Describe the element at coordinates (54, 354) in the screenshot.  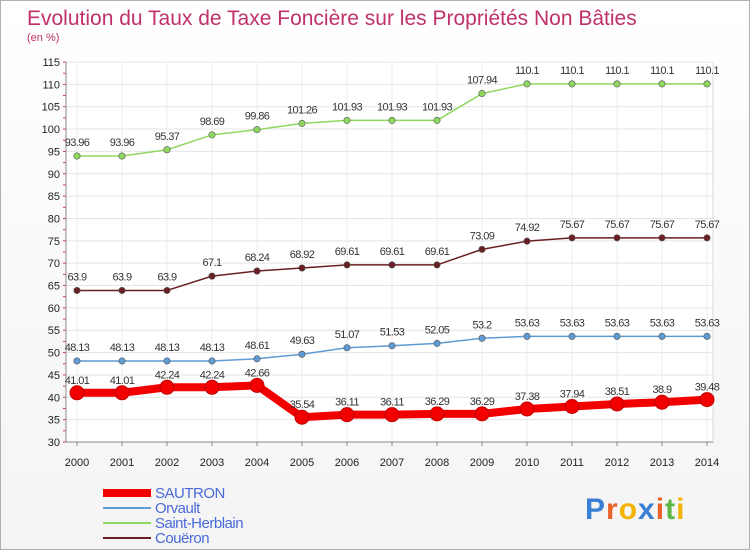
I see `y-tick-label: 50` at that location.